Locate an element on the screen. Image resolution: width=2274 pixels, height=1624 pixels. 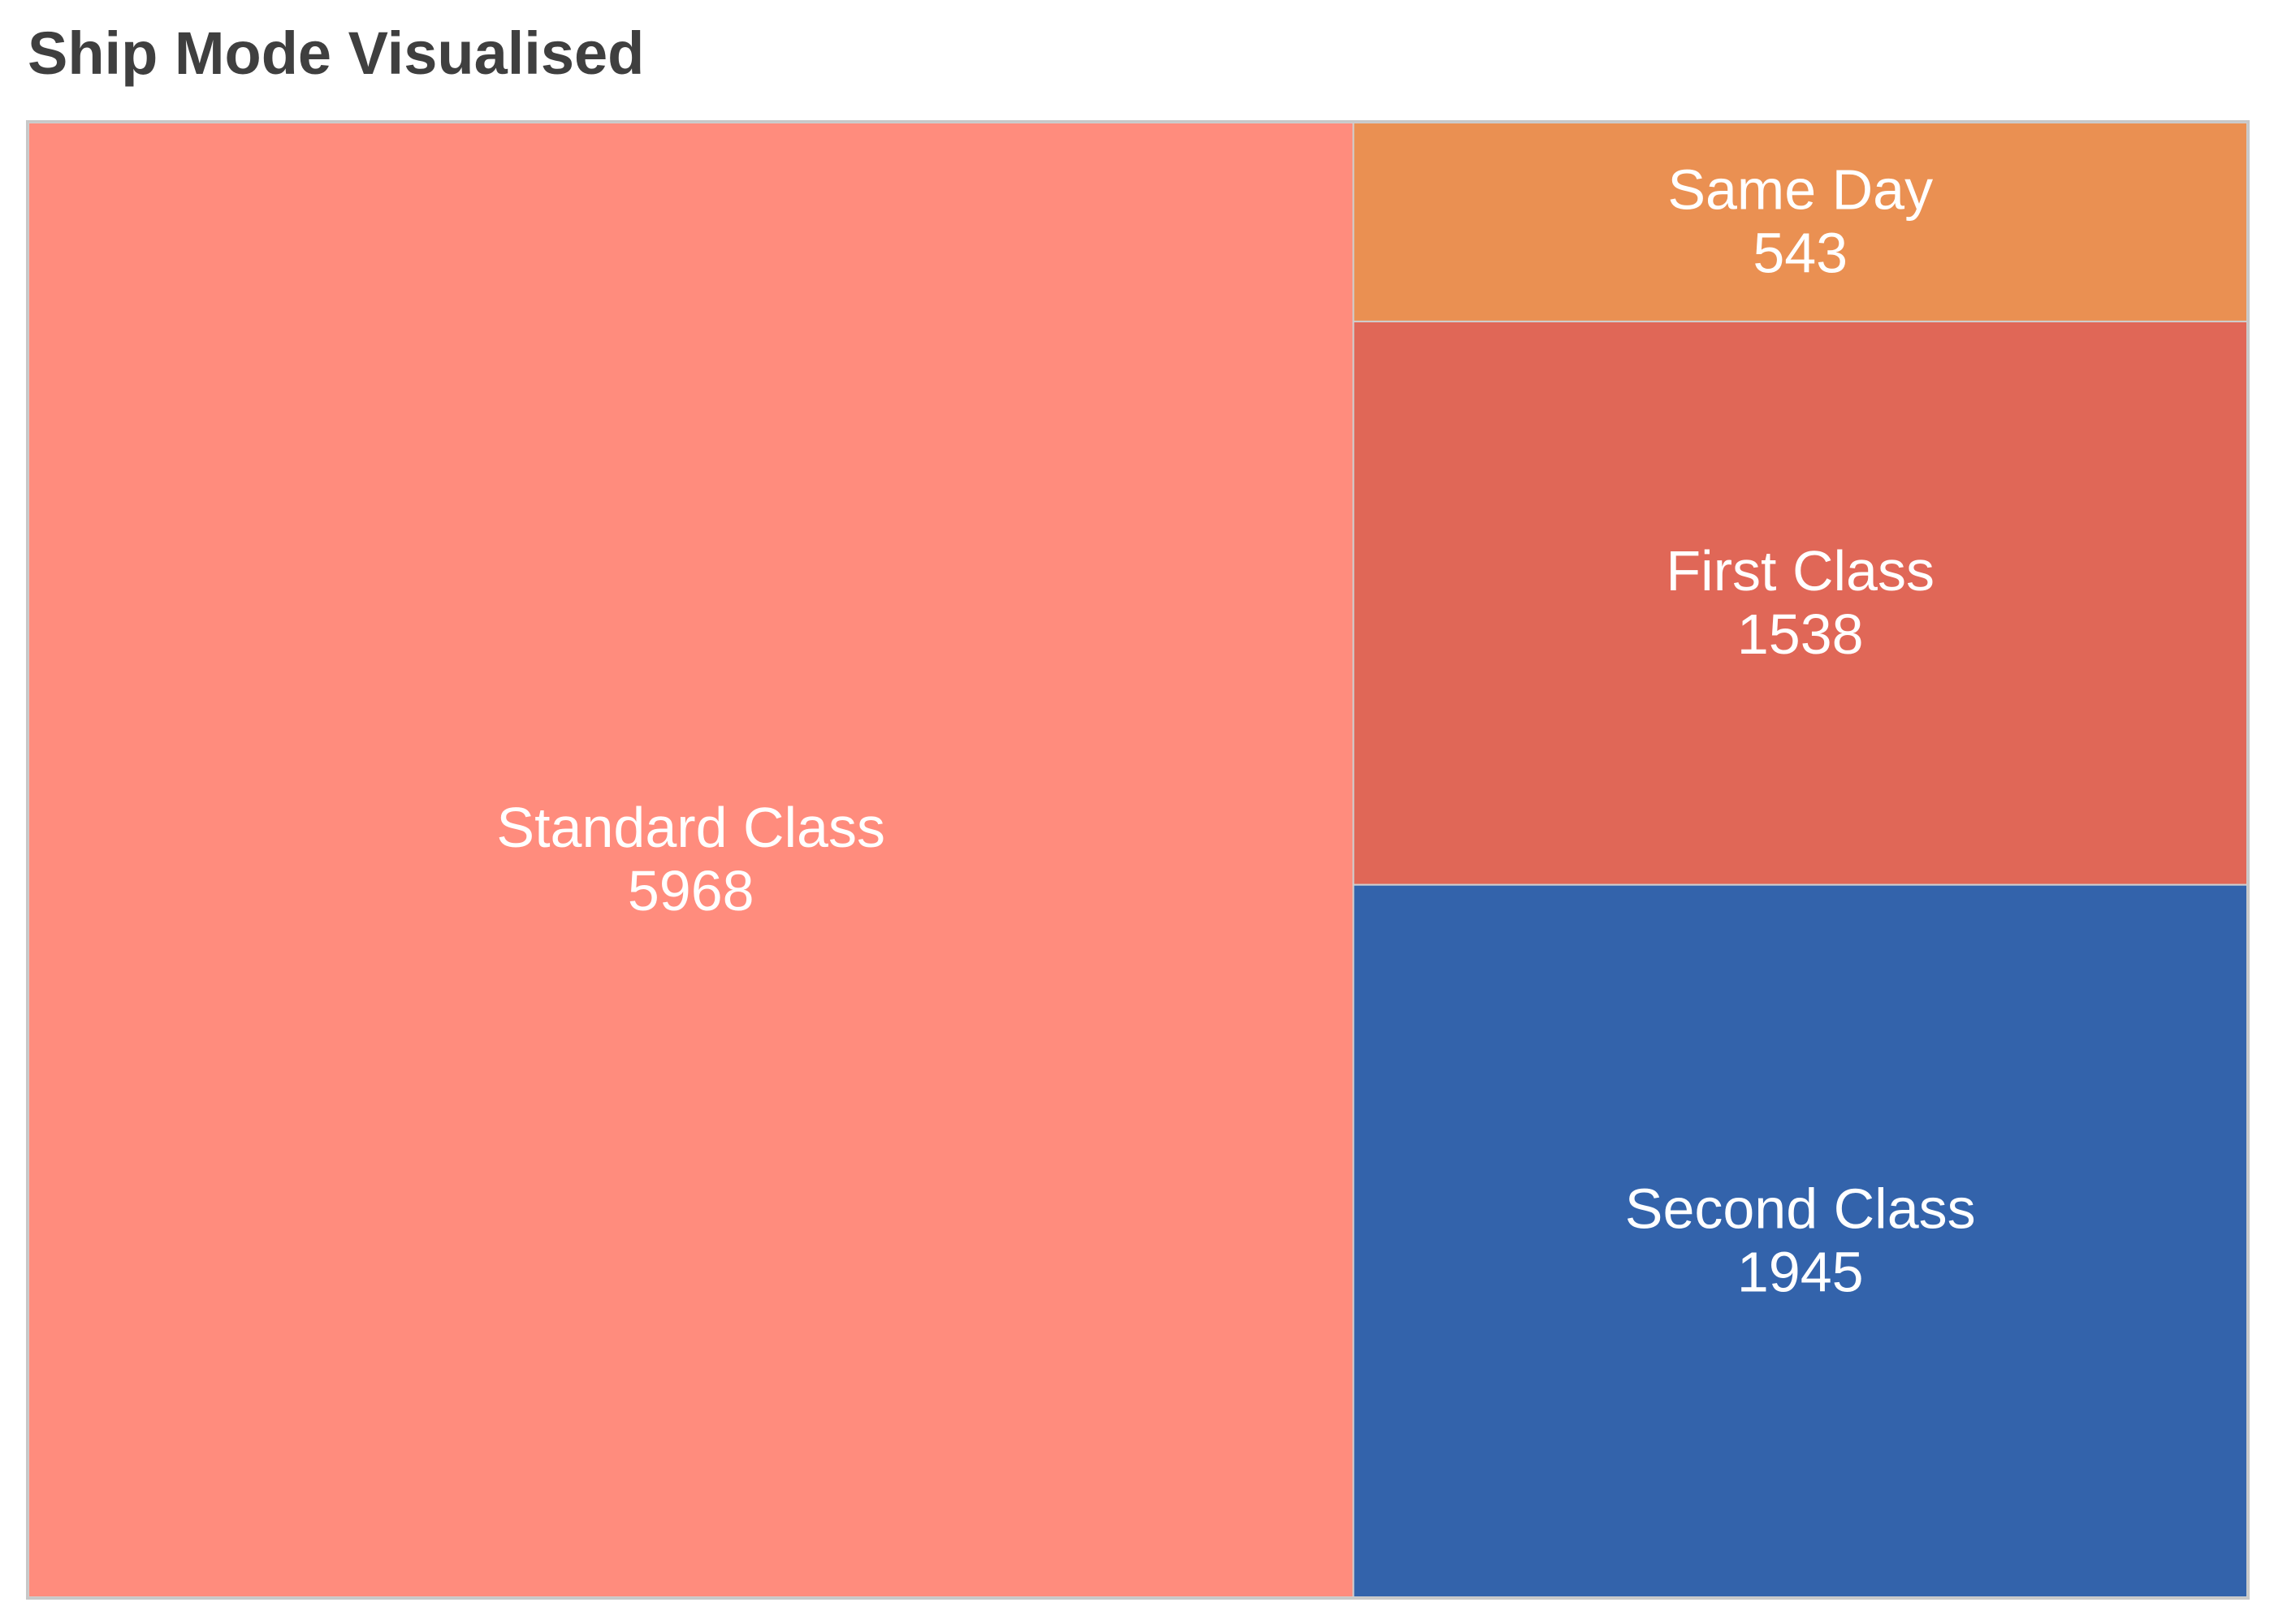
treemap-label-first-class: First Class is located at coordinates (1801, 571).